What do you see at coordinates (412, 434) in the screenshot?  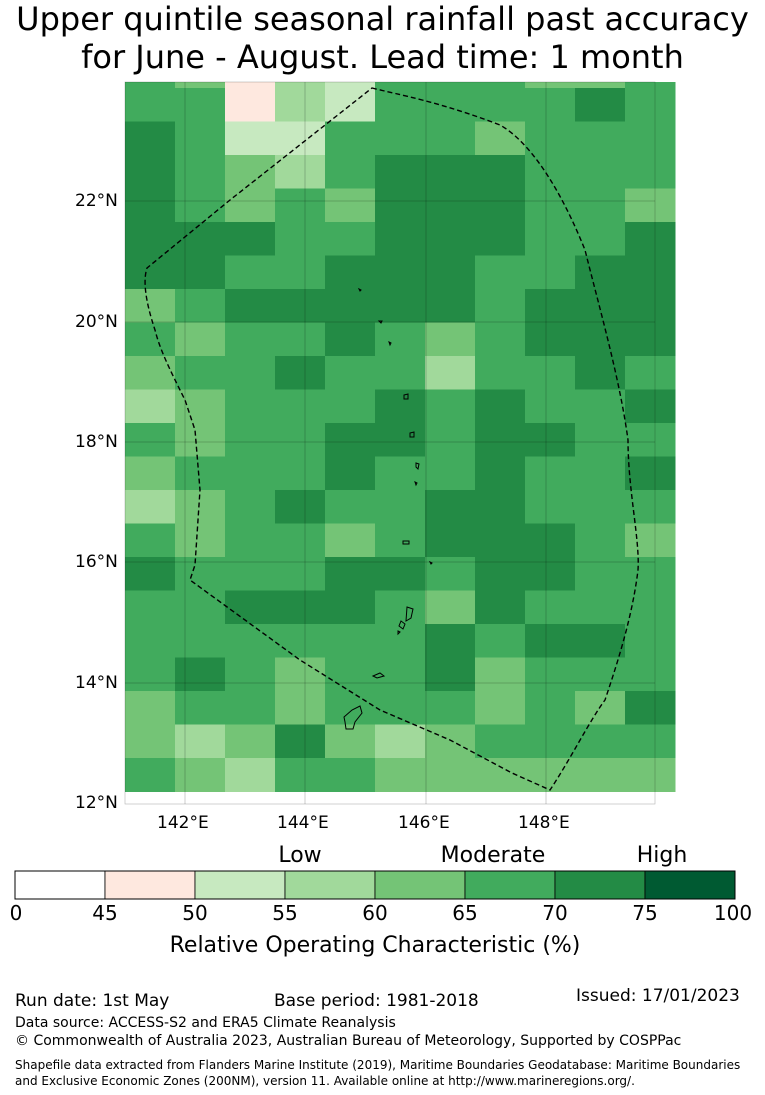 I see `island-agrihan` at bounding box center [412, 434].